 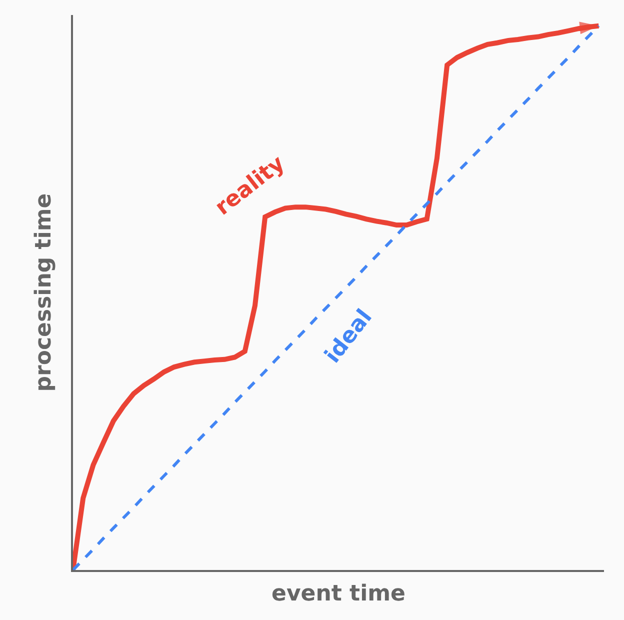 I want to click on y-axis-title: processing time, so click(x=44, y=292).